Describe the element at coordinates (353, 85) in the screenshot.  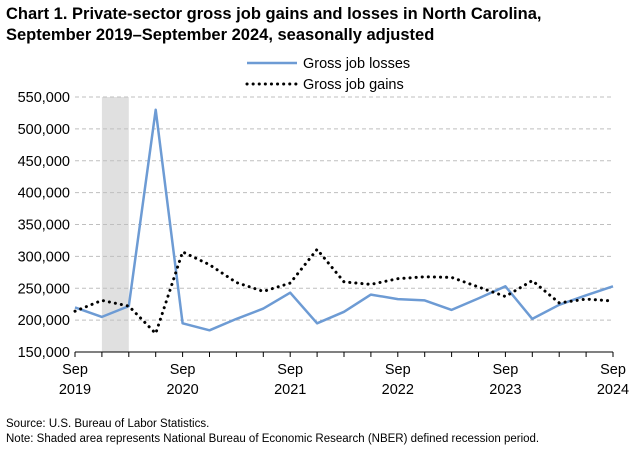
I see `legend-label: Gross job gains` at that location.